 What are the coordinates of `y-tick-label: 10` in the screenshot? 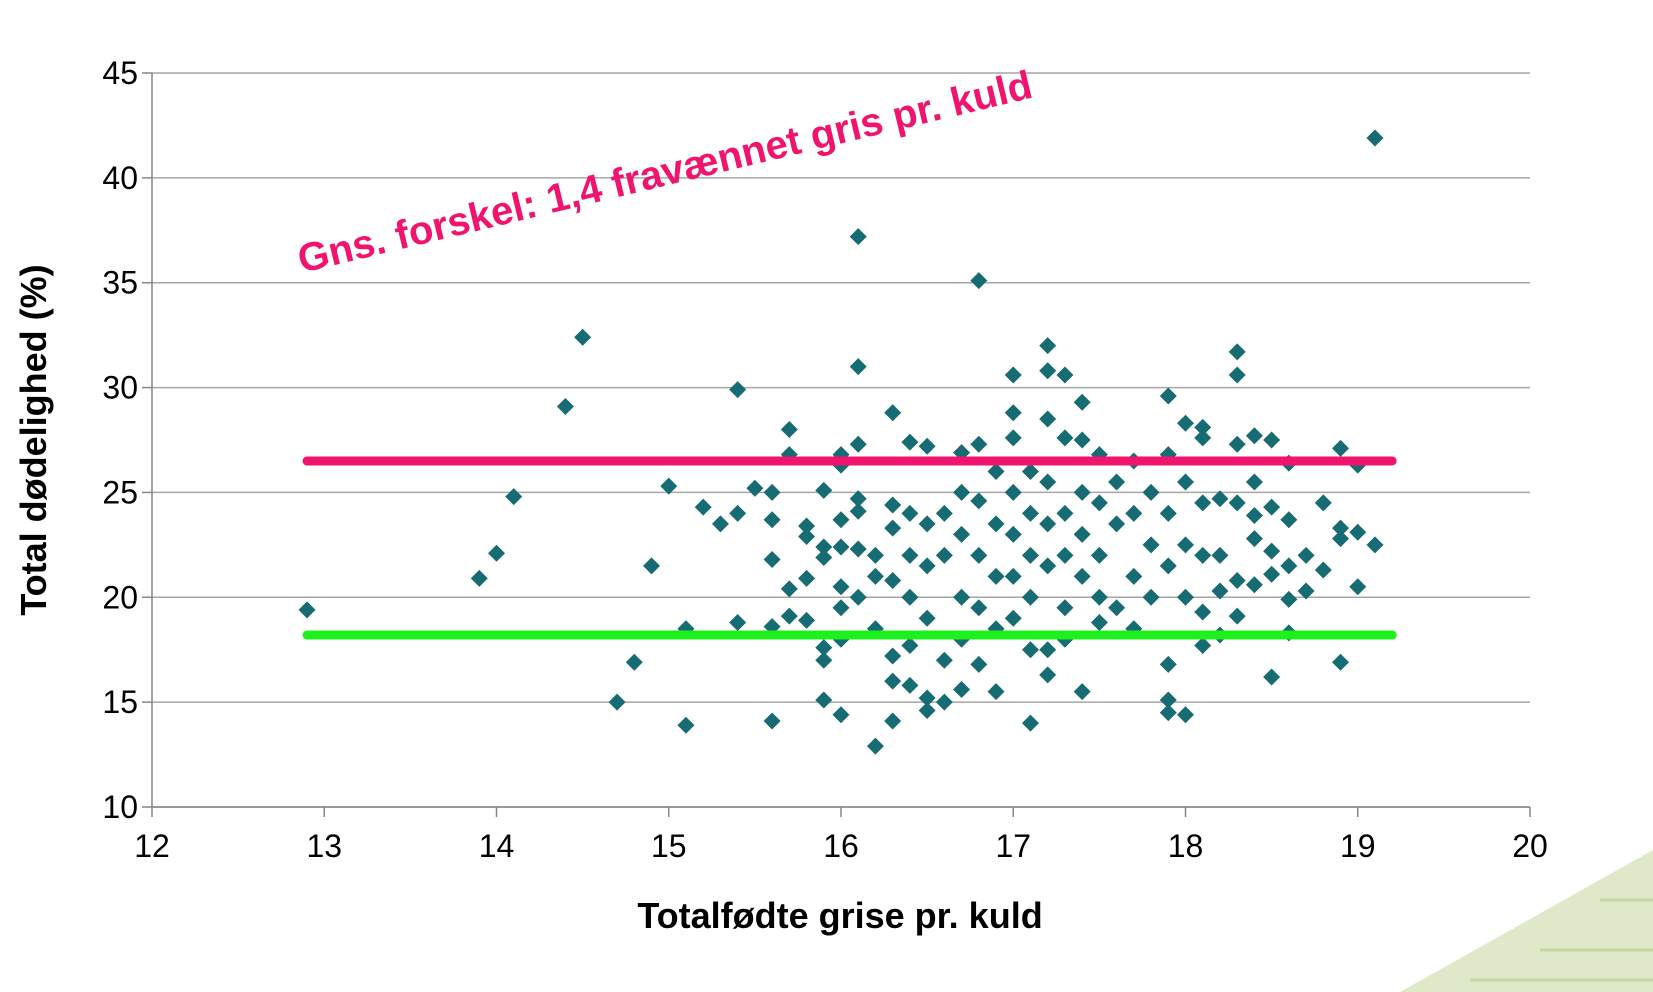 It's located at (120, 807).